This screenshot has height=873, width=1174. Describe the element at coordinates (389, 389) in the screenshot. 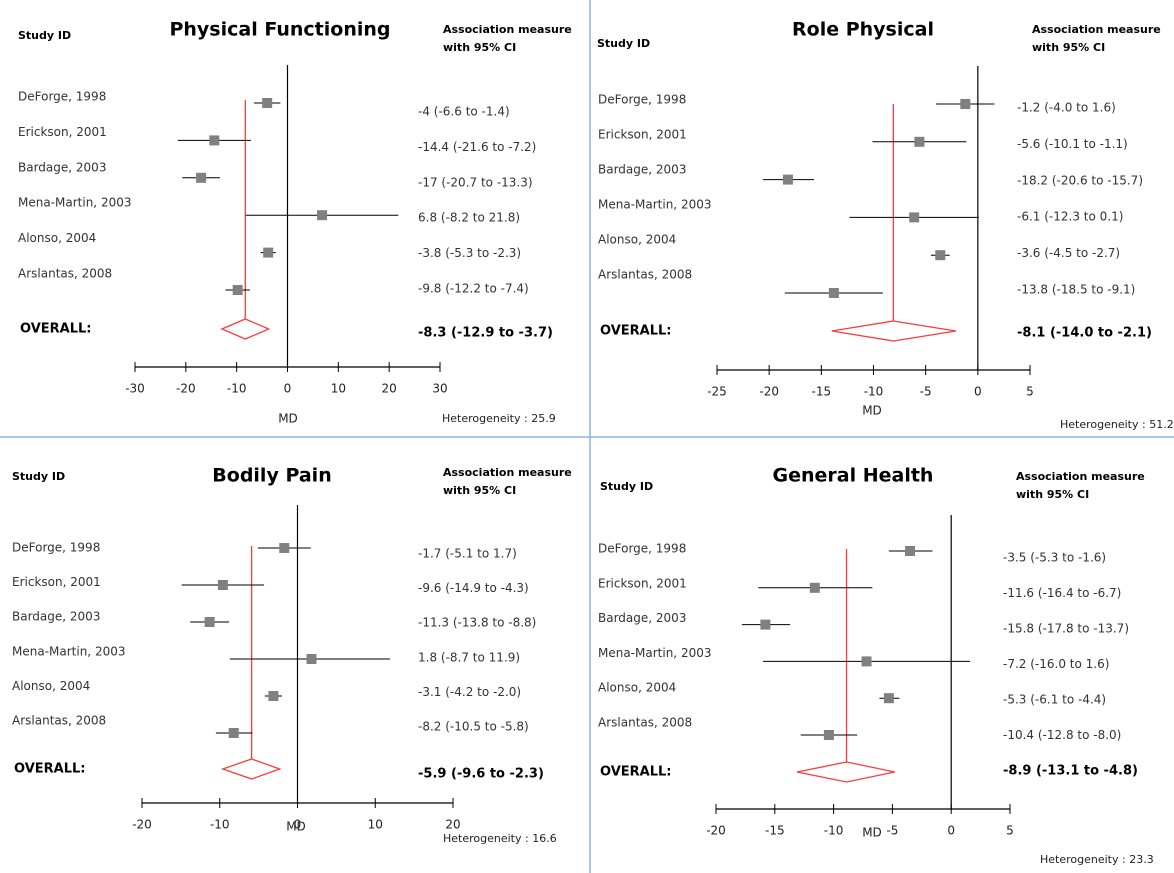

I see `x-tick-label: 20` at that location.